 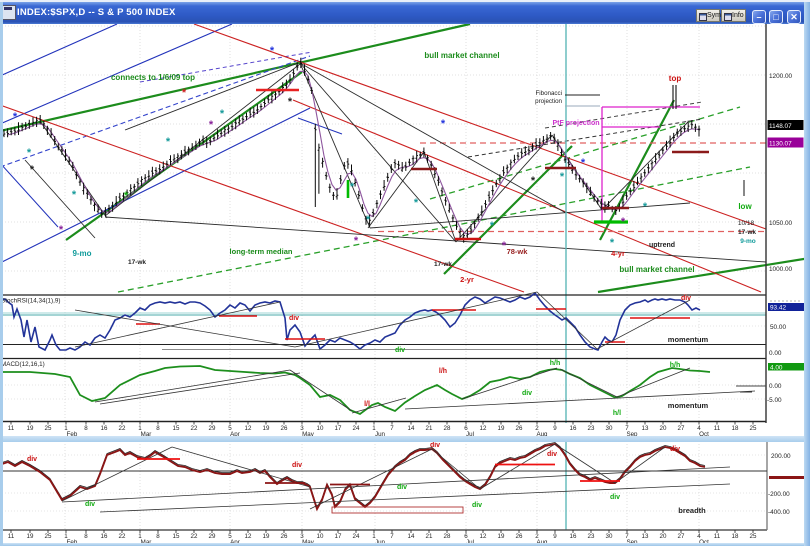 I want to click on svg-text: Feb, so click(x=72, y=434).